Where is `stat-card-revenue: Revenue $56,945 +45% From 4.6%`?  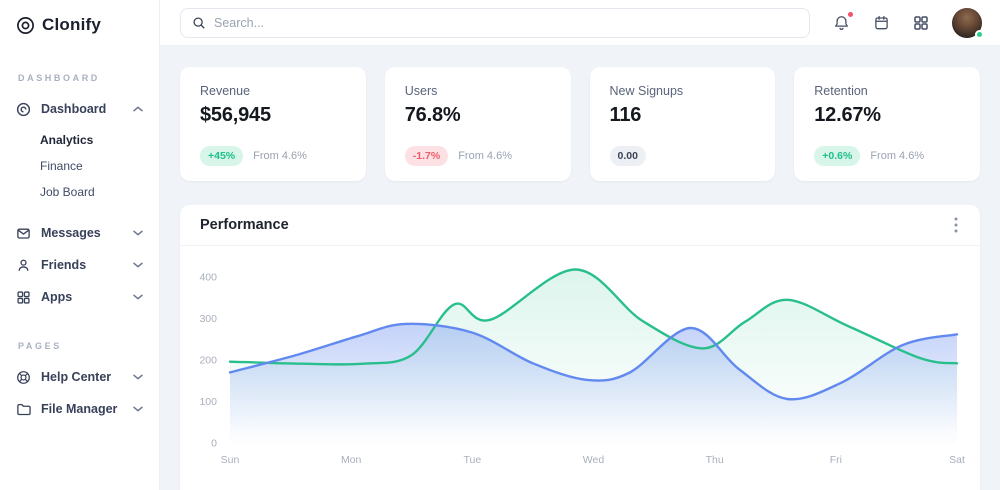
stat-card-revenue: Revenue $56,945 +45% From 4.6% is located at coordinates (273, 124).